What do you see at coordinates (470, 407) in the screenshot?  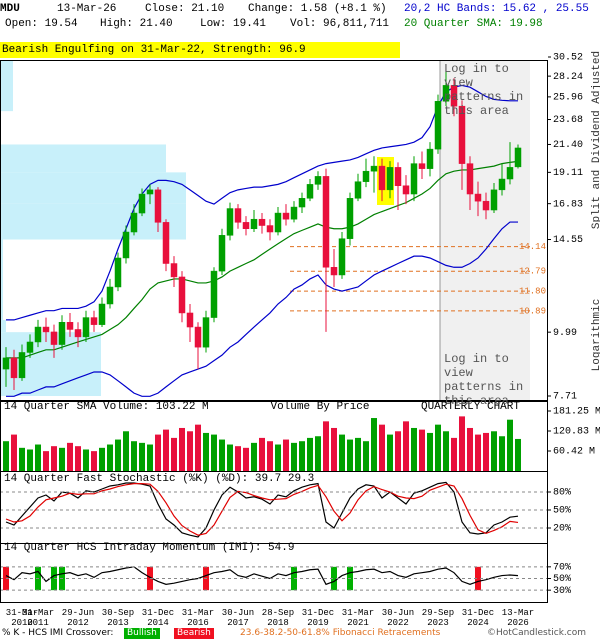 I see `annotation: QUARTERLY CHART` at bounding box center [470, 407].